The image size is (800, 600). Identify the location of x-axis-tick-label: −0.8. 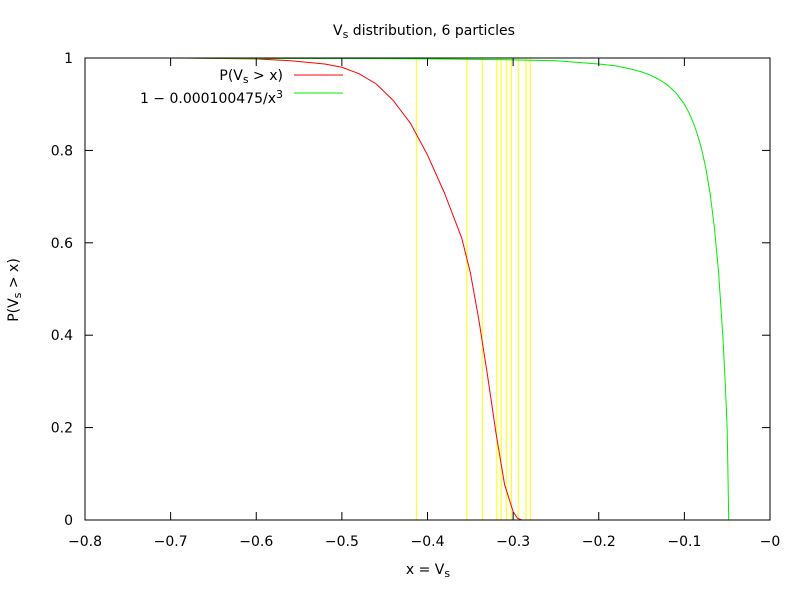
(85, 542).